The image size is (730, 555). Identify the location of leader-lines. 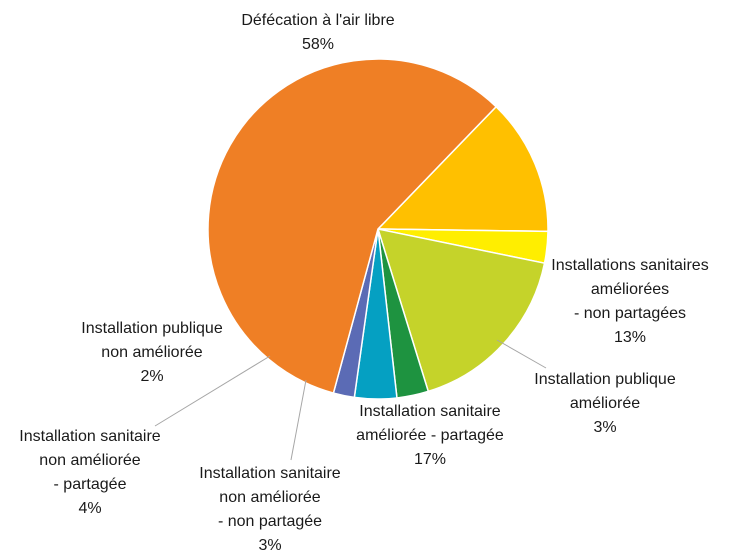
(350, 400).